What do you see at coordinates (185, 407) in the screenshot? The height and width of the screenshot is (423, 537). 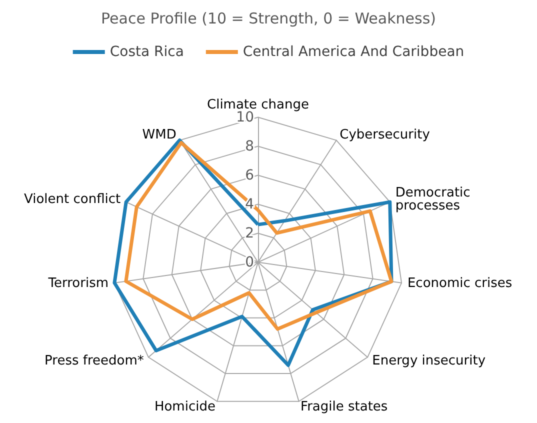 I see `spoke-label: Homicide` at bounding box center [185, 407].